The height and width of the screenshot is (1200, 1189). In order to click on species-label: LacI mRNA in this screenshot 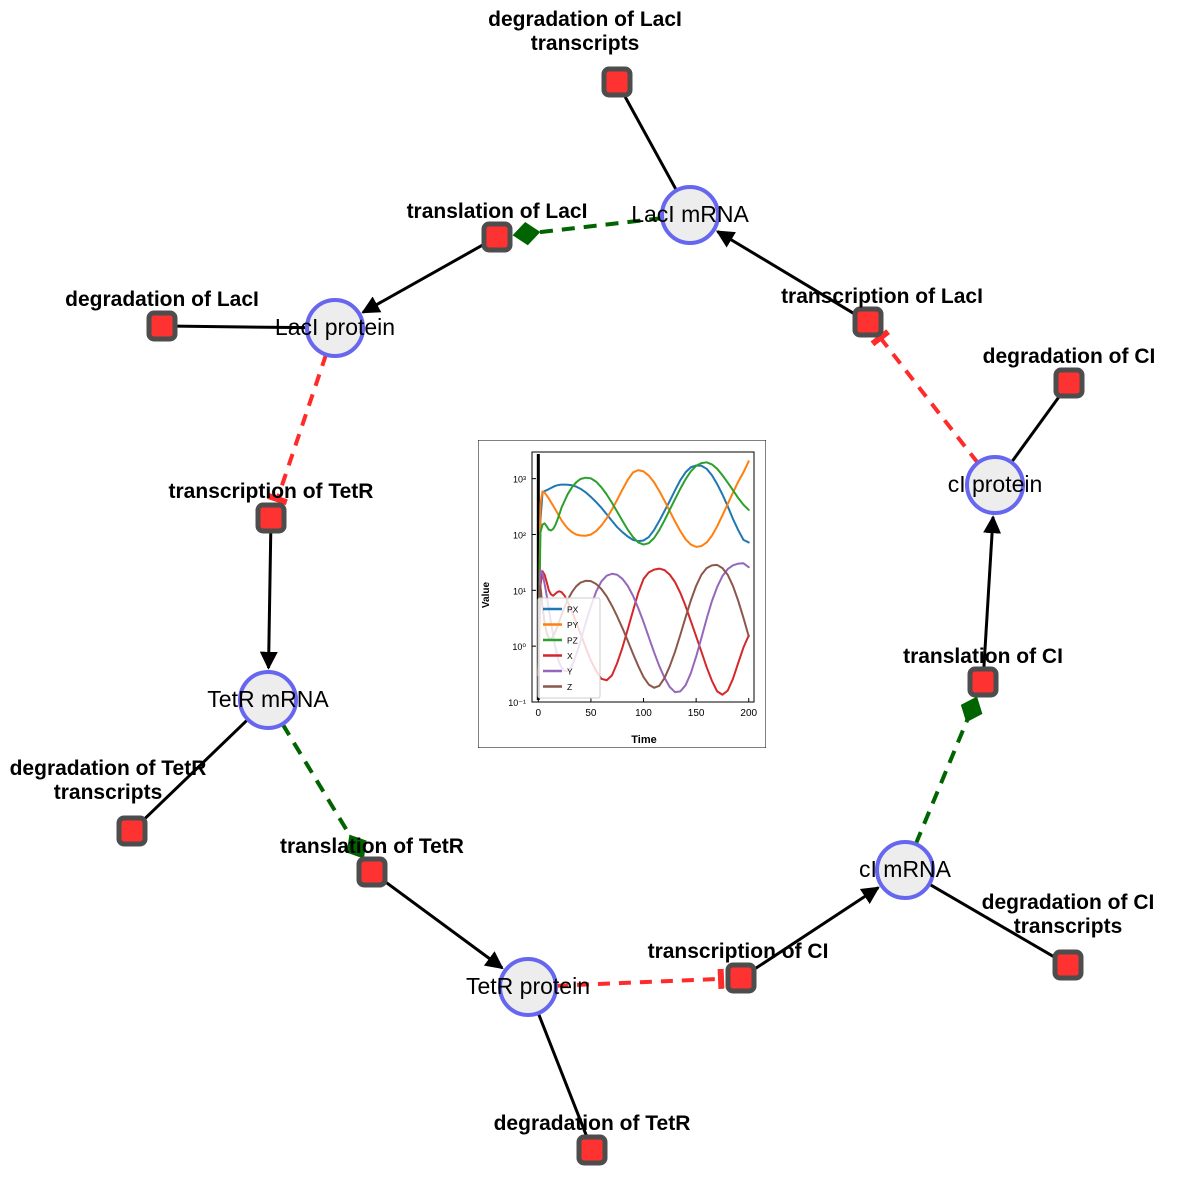, I will do `click(690, 214)`.